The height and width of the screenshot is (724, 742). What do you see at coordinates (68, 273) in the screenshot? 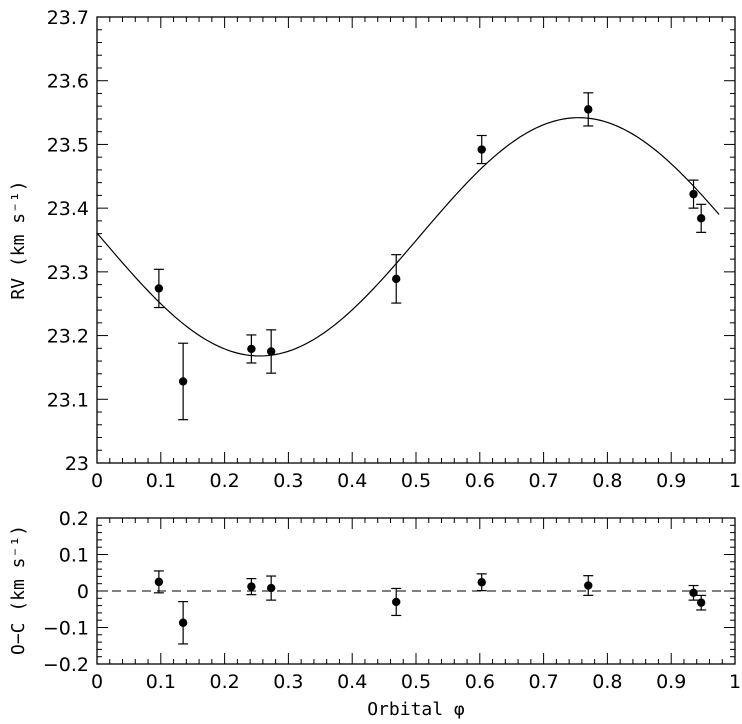
I see `rv-ytick-label: 23.3` at bounding box center [68, 273].